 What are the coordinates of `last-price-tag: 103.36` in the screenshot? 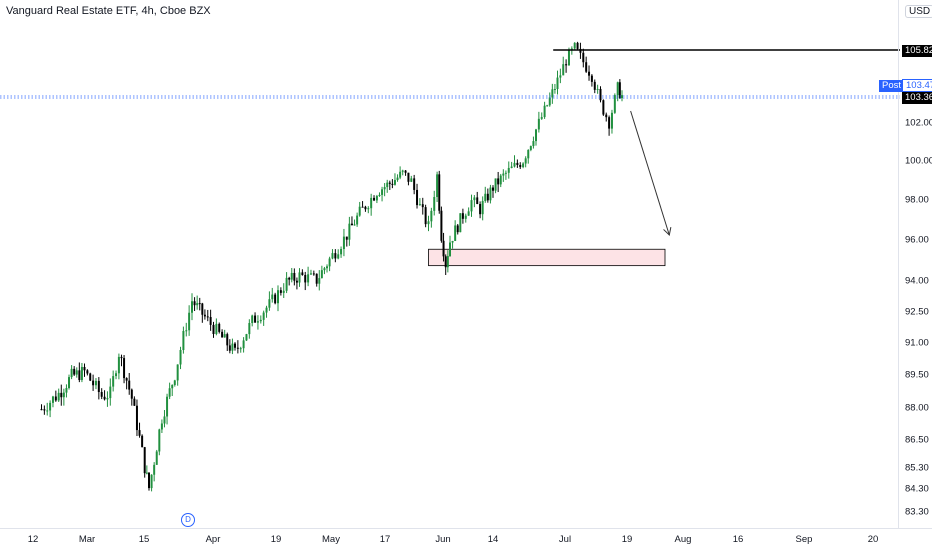 It's located at (917, 98).